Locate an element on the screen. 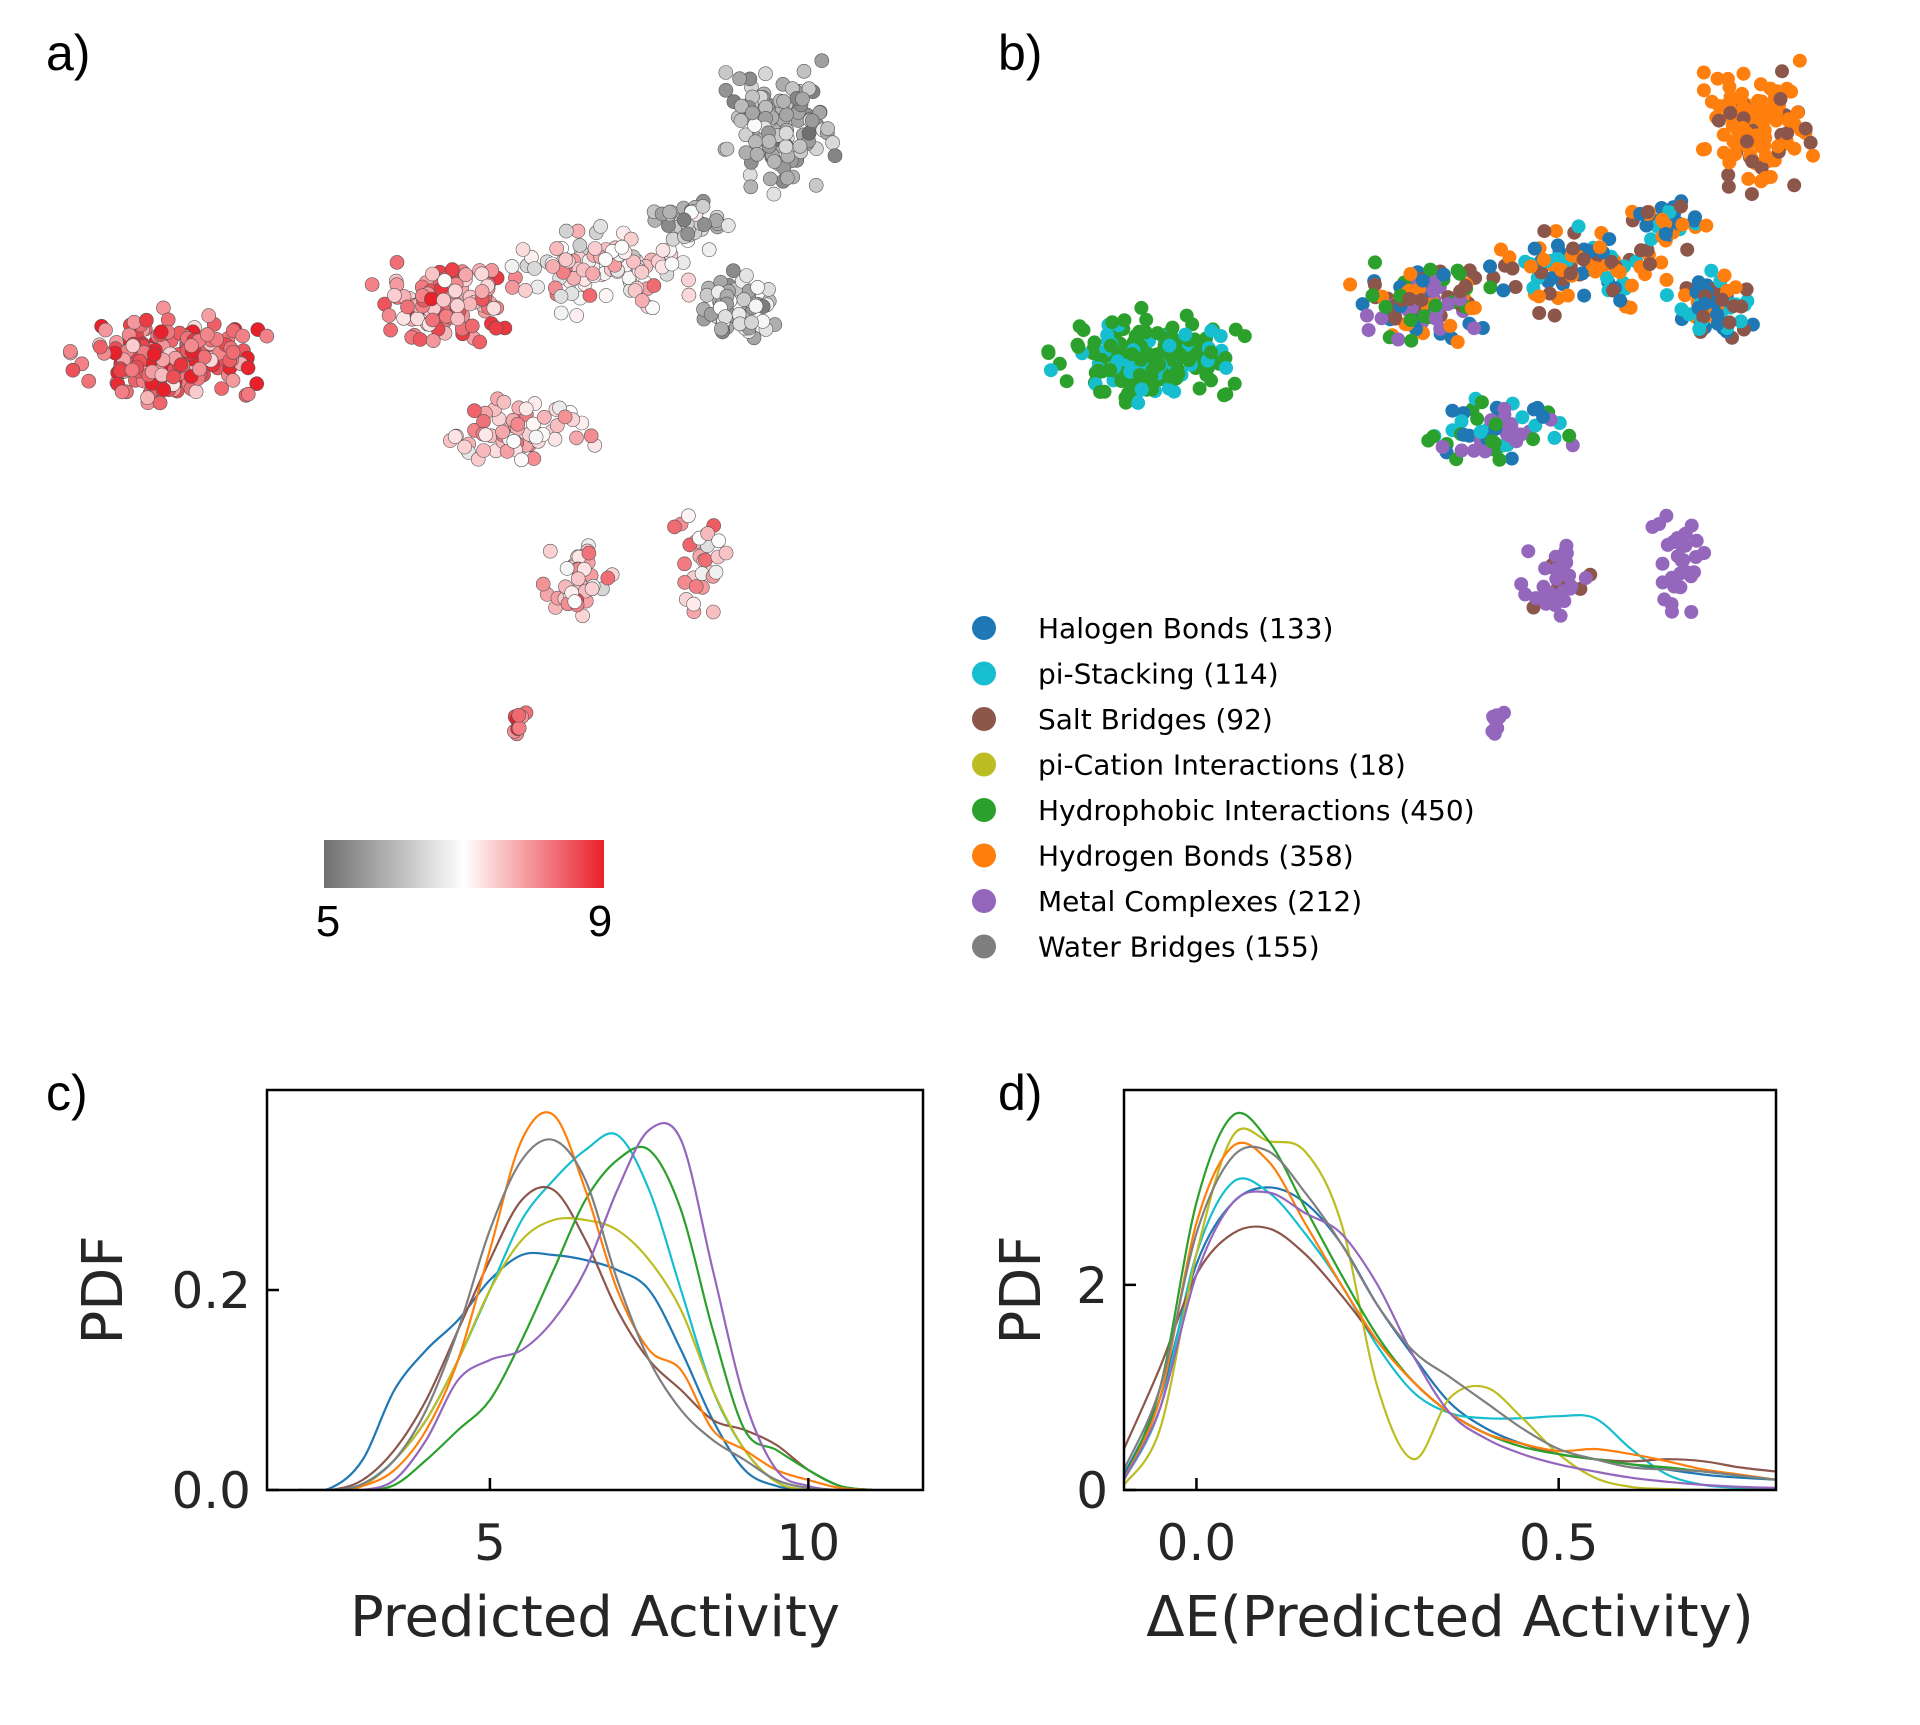 This screenshot has height=1725, width=1920. colorbar-max-label: 9 is located at coordinates (600, 921).